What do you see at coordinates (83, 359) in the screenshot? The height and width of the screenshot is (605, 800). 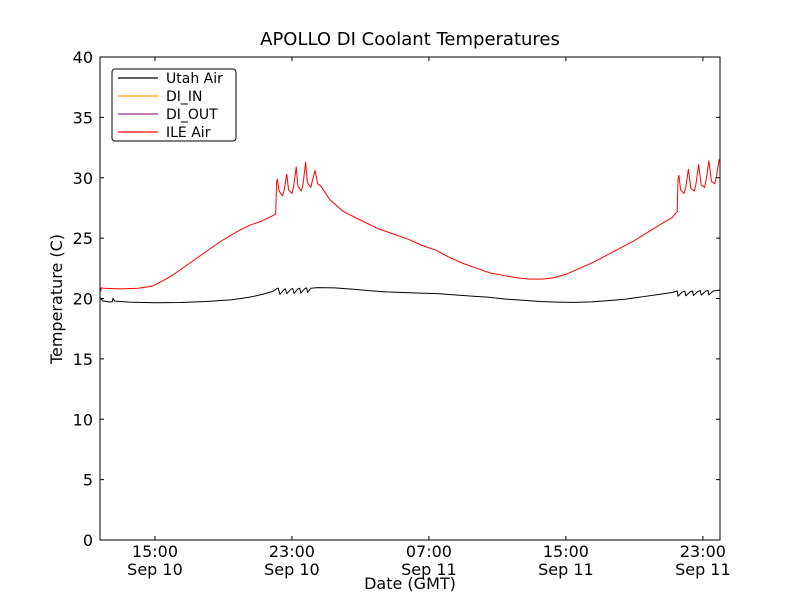 I see `y-tick-label: 15` at bounding box center [83, 359].